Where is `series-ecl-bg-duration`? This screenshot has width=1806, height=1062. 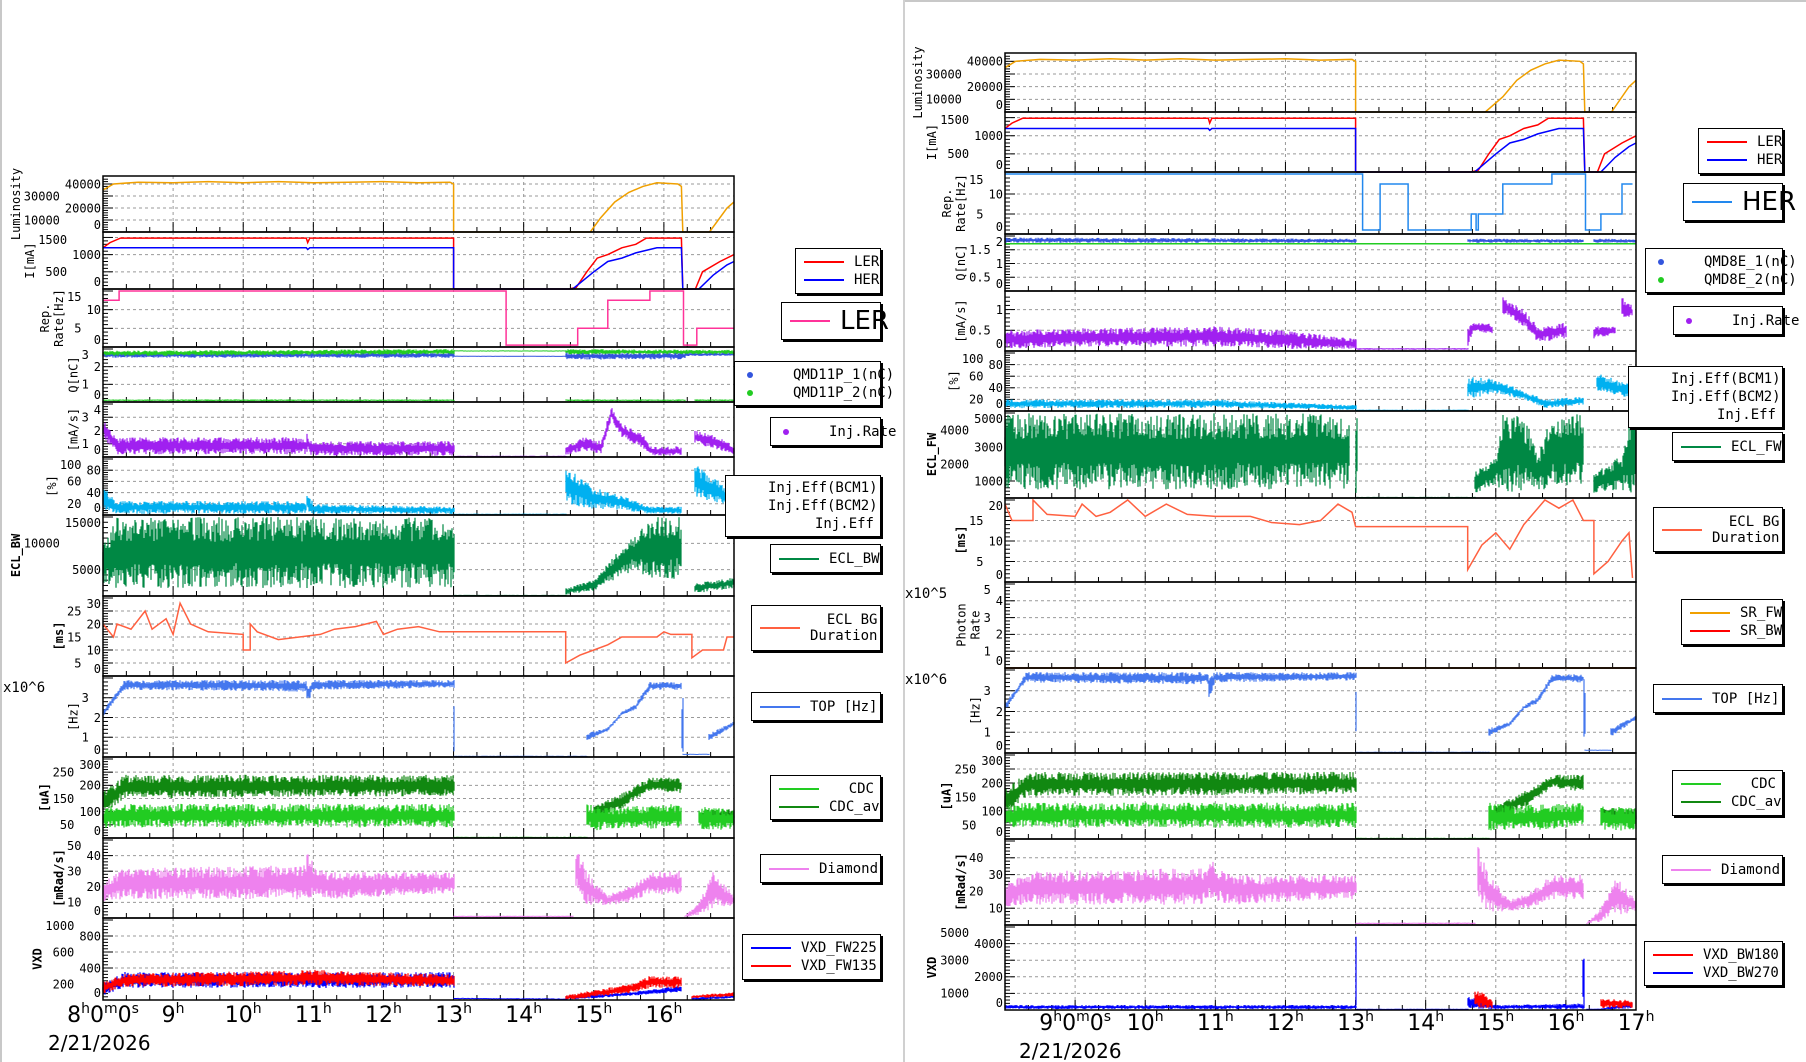 series-ecl-bg-duration is located at coordinates (418, 632).